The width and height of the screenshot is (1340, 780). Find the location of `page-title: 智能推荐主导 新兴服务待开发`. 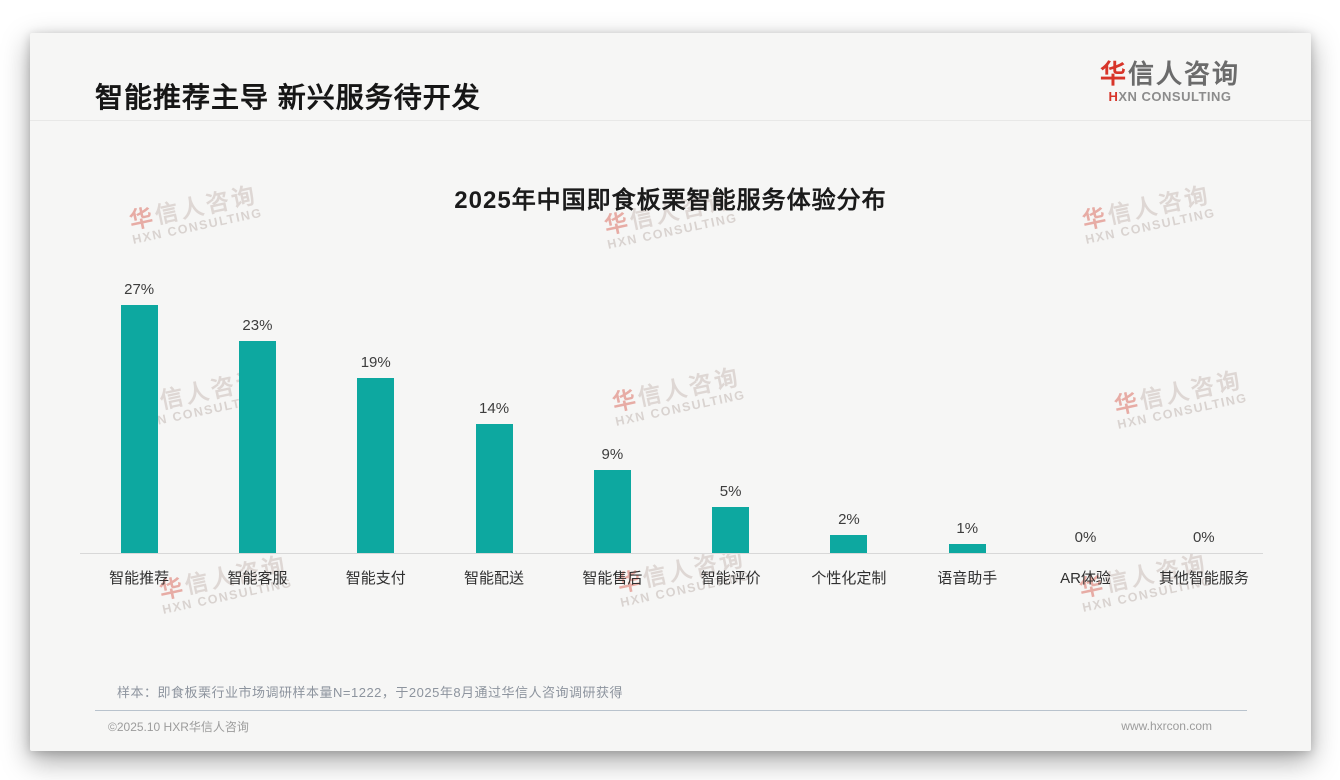

page-title: 智能推荐主导 新兴服务待开发 is located at coordinates (288, 97).